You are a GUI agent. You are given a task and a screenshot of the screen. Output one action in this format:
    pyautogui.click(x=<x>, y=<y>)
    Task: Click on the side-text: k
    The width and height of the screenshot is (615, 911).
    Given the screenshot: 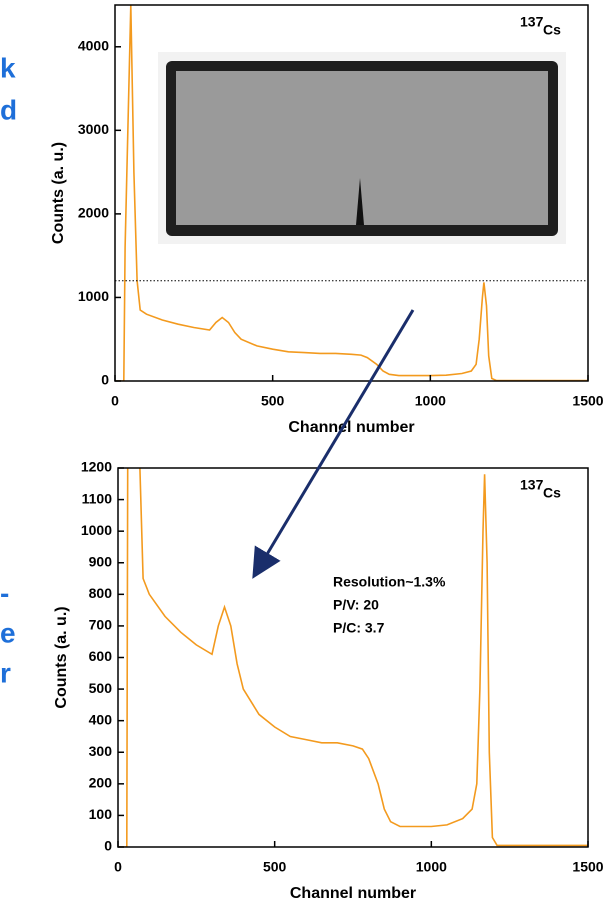 What is the action you would take?
    pyautogui.click(x=8, y=67)
    